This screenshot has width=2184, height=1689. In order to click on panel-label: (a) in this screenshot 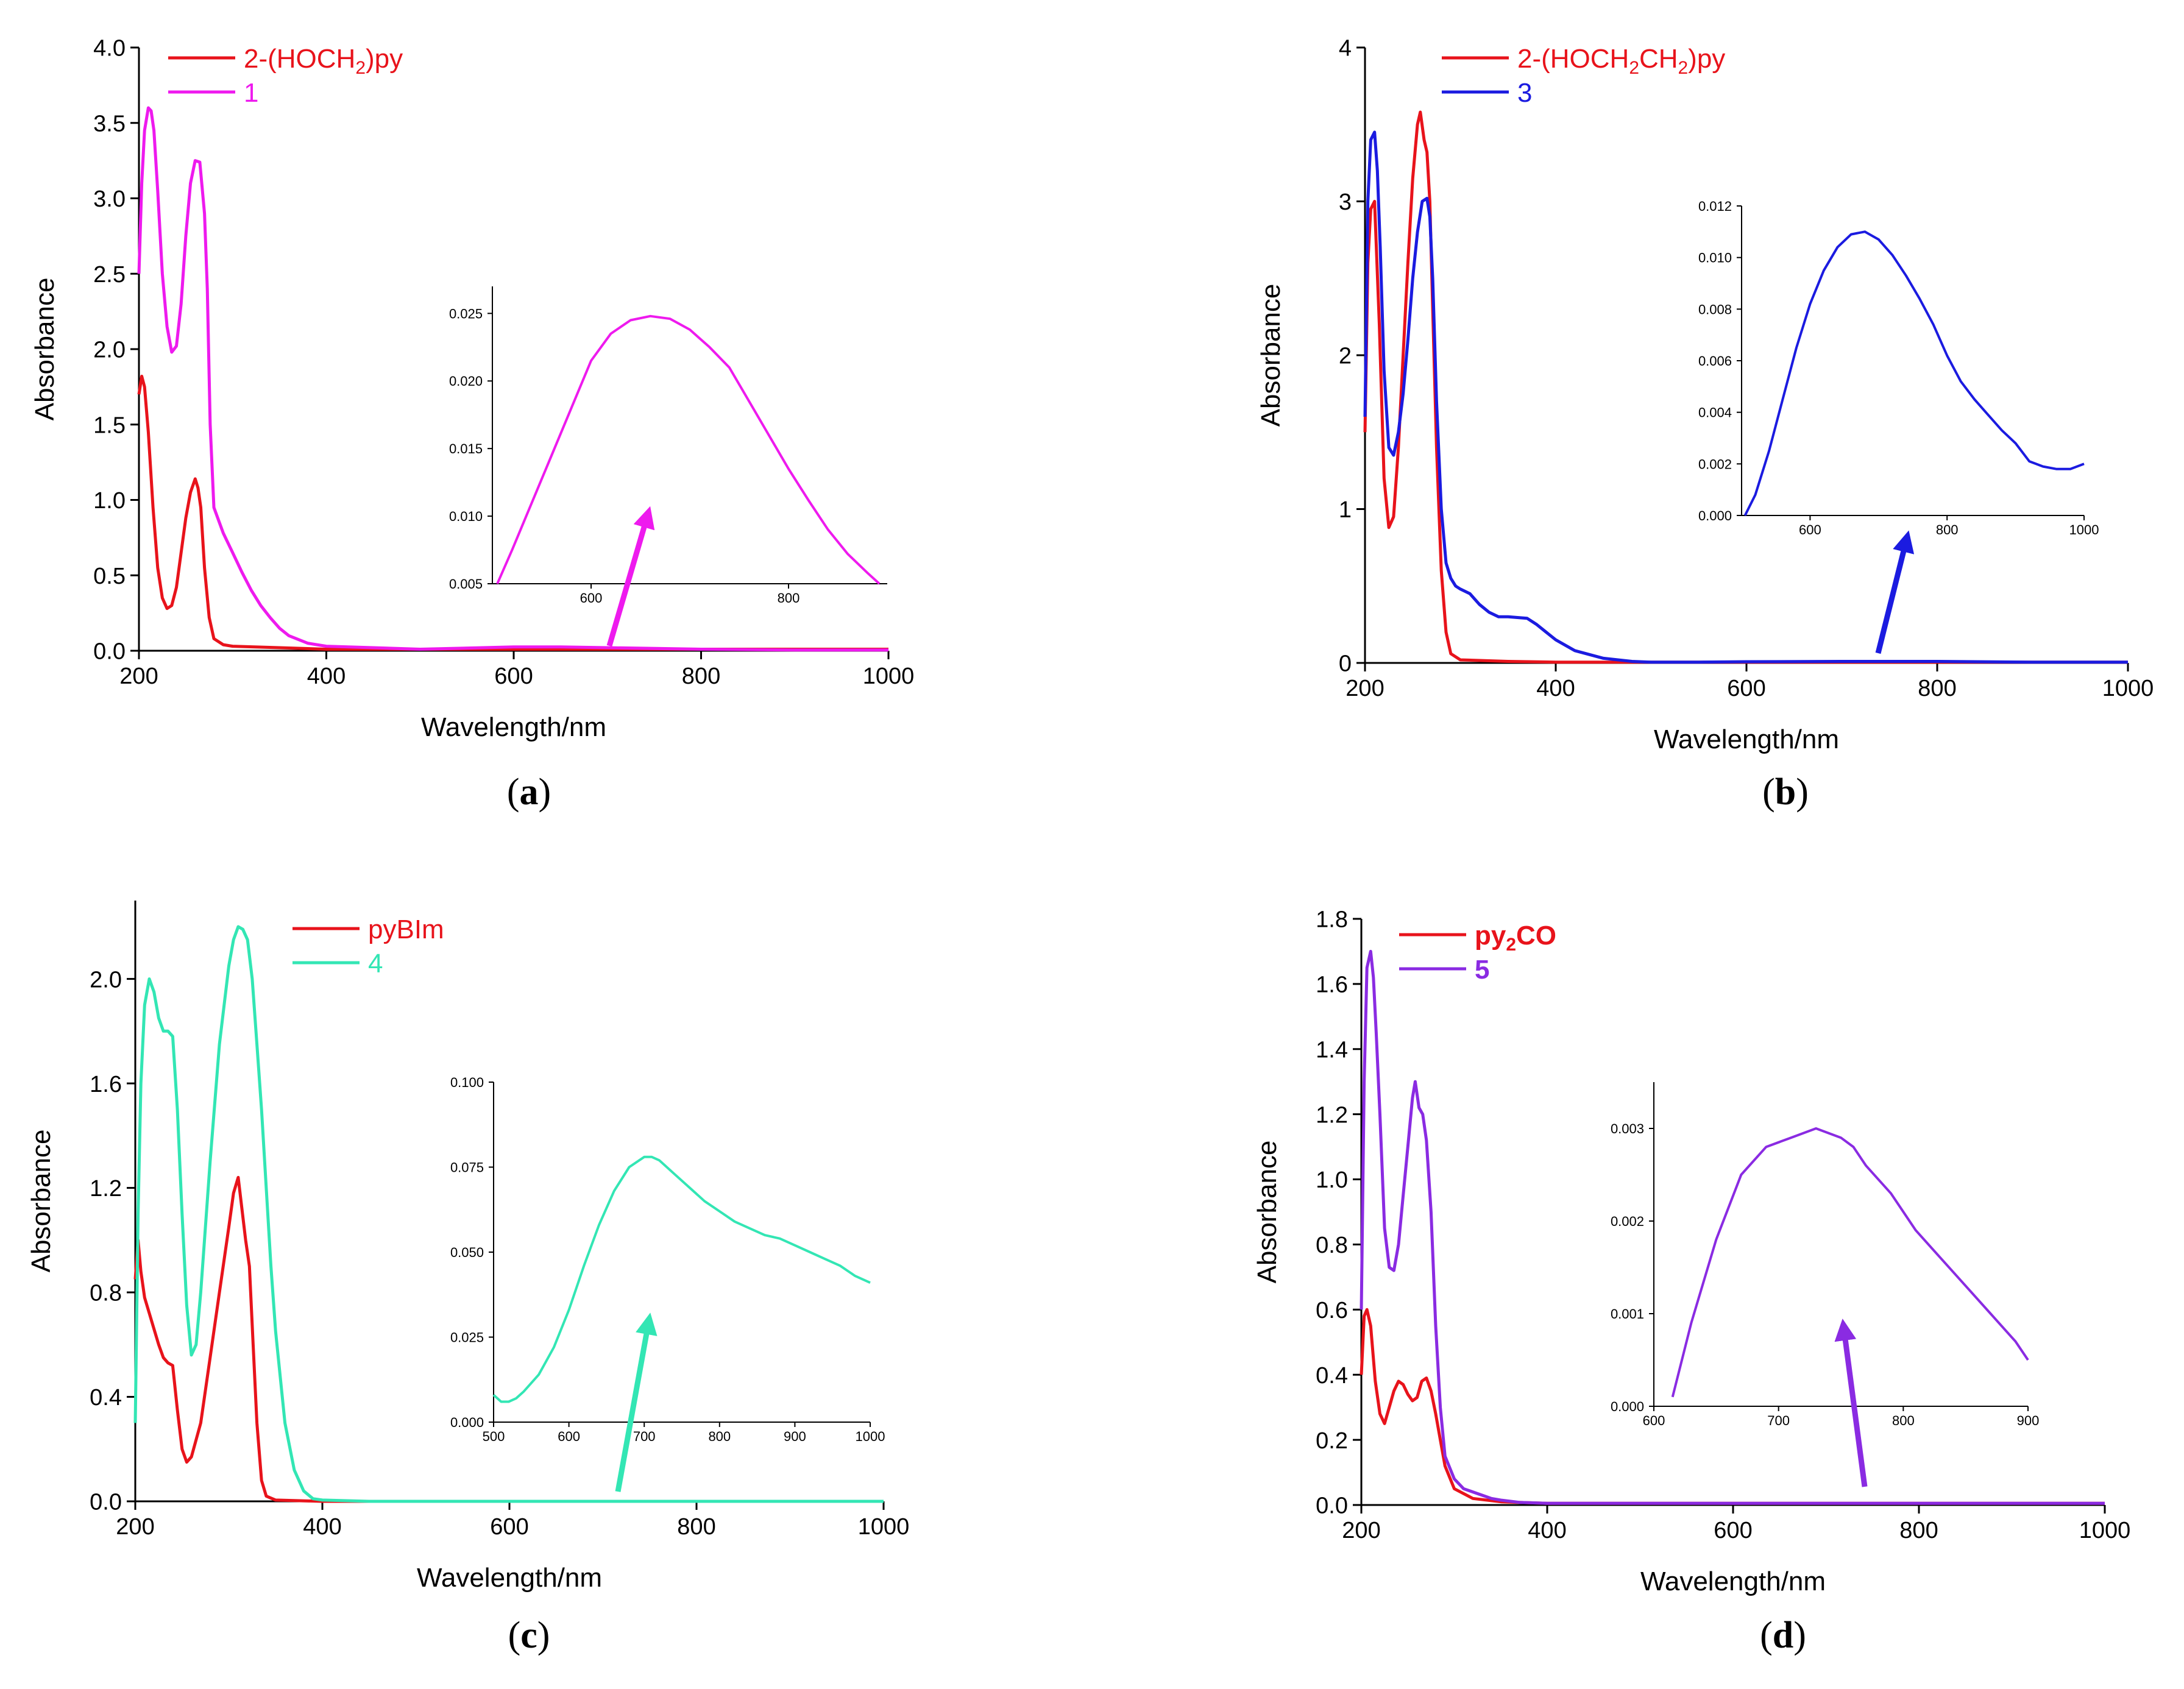, I will do `click(529, 792)`.